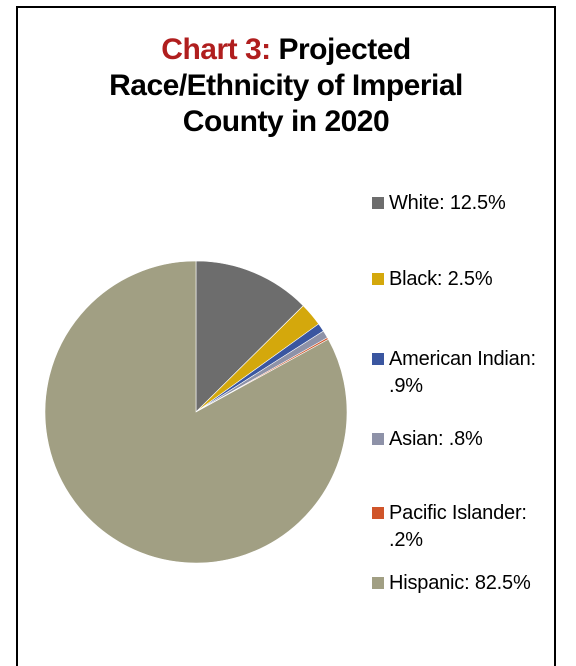  Describe the element at coordinates (344, 49) in the screenshot. I see `chart-title-line-1: Projected` at that location.